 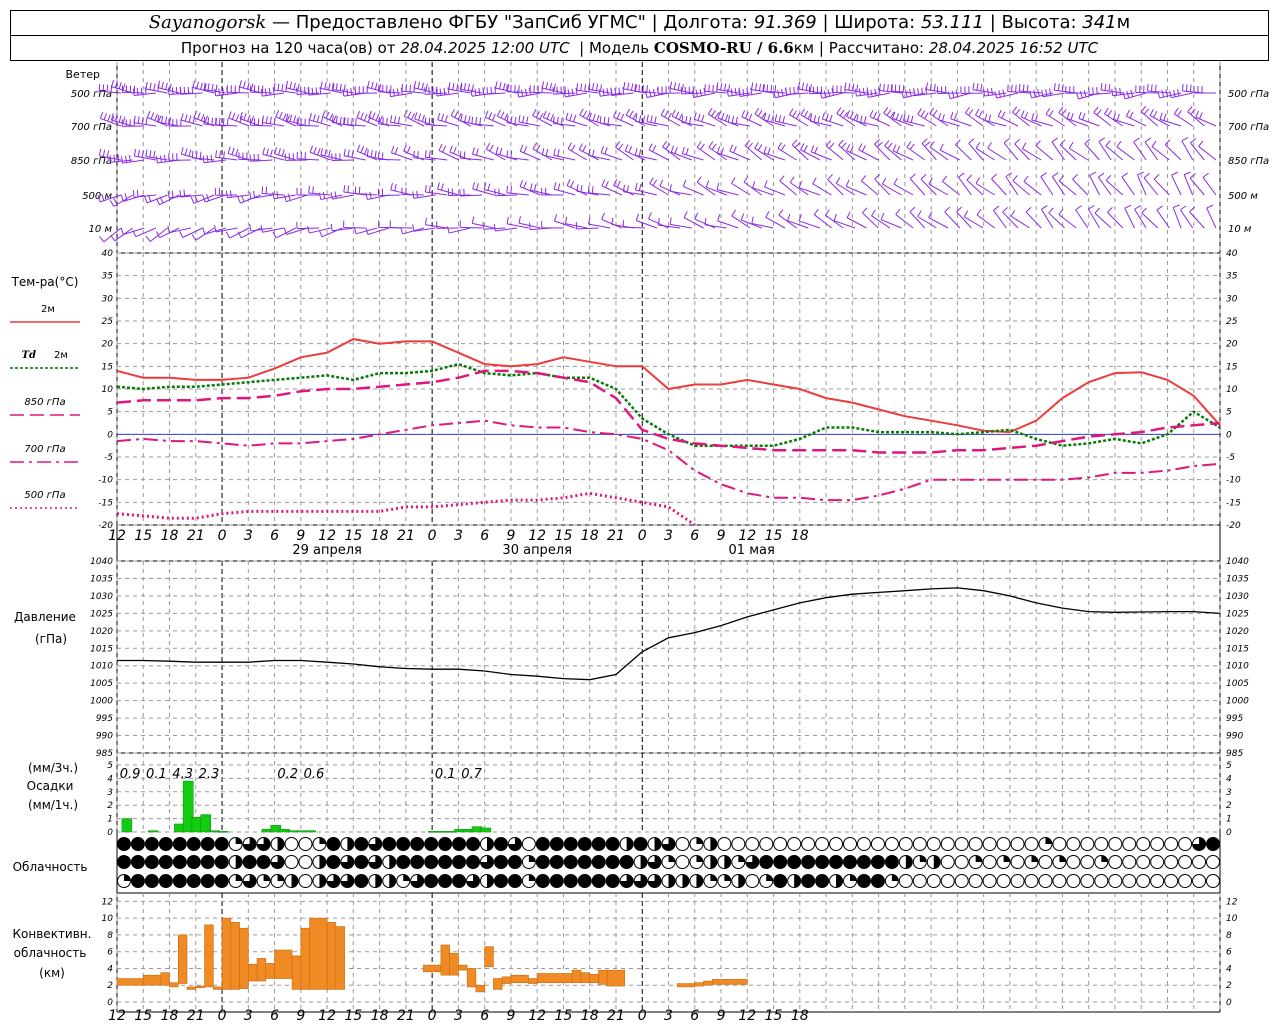 What do you see at coordinates (1243, 196) in the screenshot?
I see `wind-level-label-right: 500 м` at bounding box center [1243, 196].